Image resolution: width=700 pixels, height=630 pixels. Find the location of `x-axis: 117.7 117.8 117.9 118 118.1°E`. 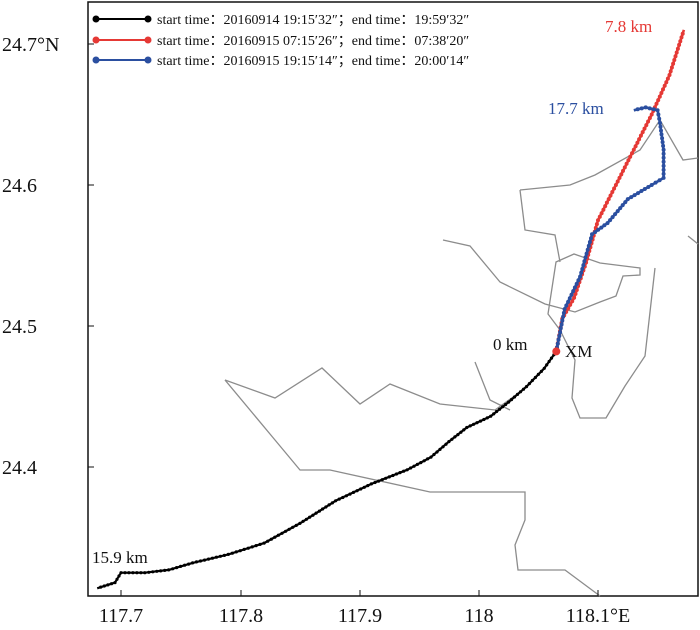

x-axis: 117.7 117.8 117.9 118 118.1°E is located at coordinates (364, 608).